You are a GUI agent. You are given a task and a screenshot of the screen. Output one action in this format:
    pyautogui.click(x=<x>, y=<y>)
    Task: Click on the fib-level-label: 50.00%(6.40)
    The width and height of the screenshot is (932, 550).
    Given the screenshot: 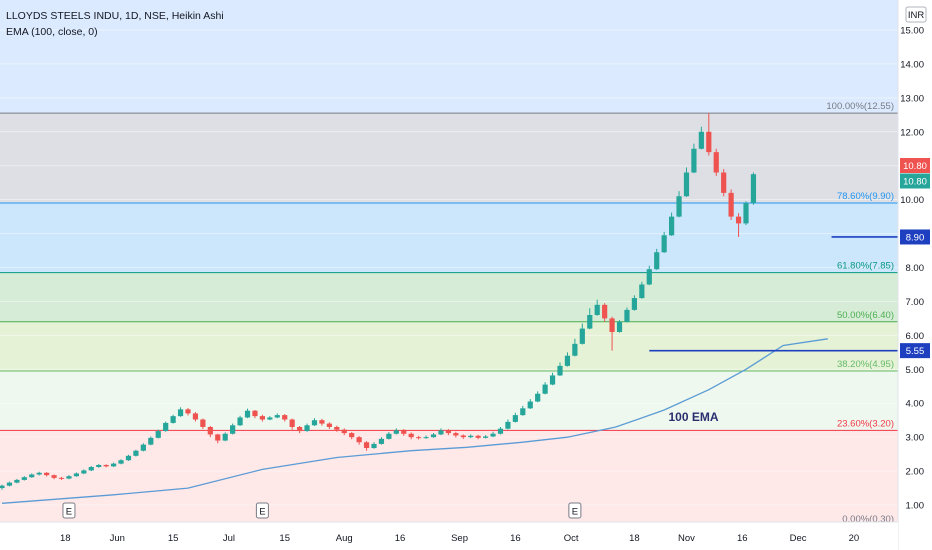 What is the action you would take?
    pyautogui.click(x=865, y=315)
    